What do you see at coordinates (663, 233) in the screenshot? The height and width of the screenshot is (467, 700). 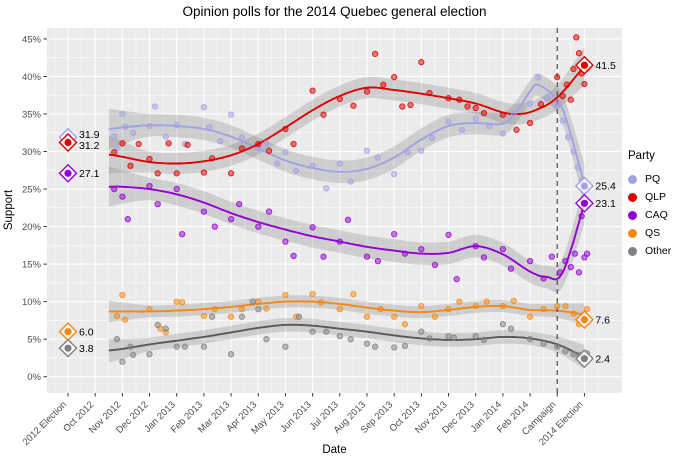 I see `legend-item-qs: QS` at bounding box center [663, 233].